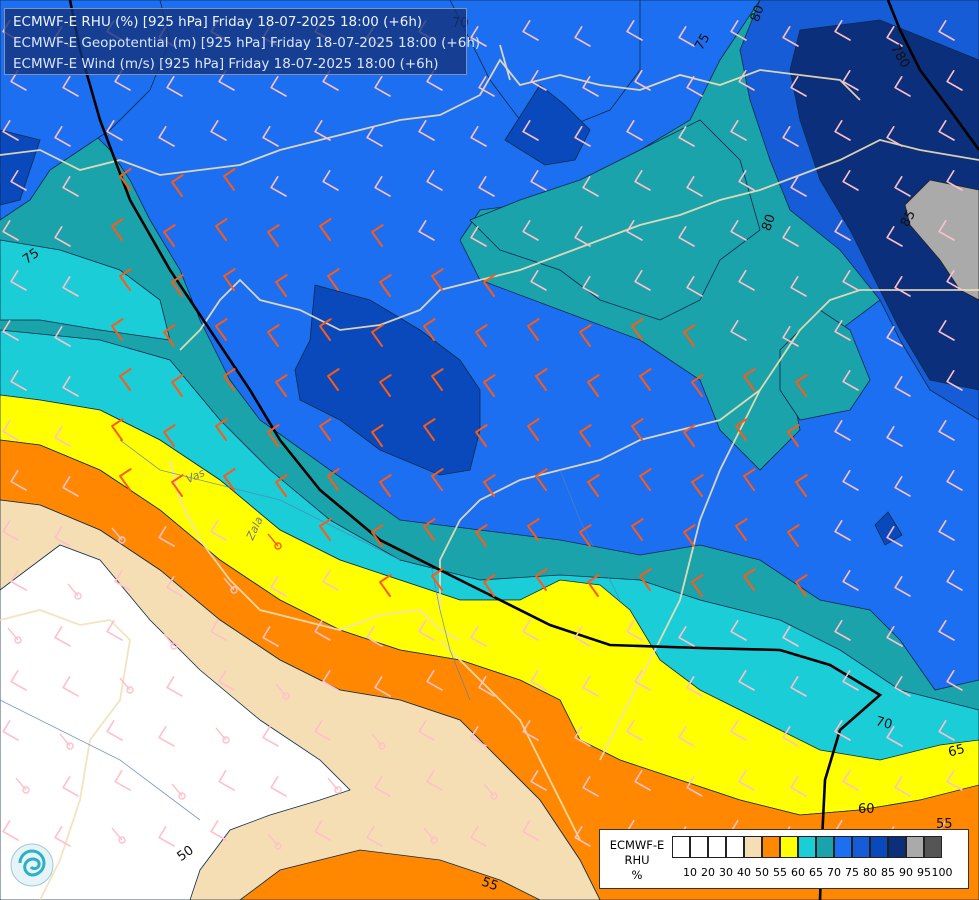 The height and width of the screenshot is (900, 979). I want to click on legend-tick-label: 65, so click(816, 872).